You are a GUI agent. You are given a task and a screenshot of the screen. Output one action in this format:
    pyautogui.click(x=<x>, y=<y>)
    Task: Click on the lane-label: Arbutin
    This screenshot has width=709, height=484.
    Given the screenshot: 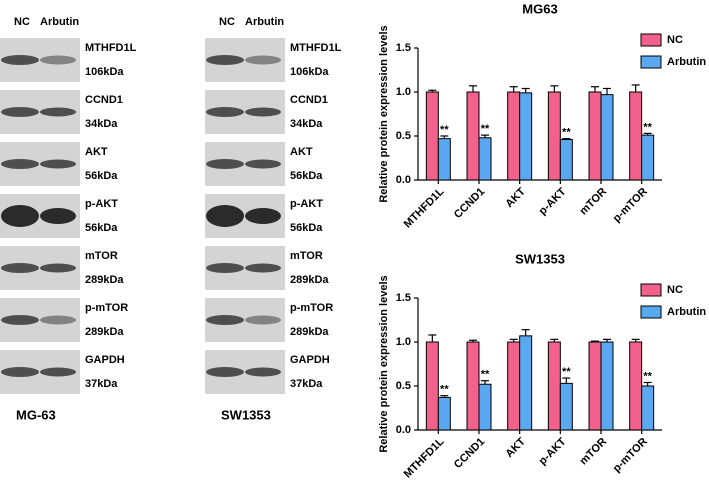 What is the action you would take?
    pyautogui.click(x=59, y=22)
    